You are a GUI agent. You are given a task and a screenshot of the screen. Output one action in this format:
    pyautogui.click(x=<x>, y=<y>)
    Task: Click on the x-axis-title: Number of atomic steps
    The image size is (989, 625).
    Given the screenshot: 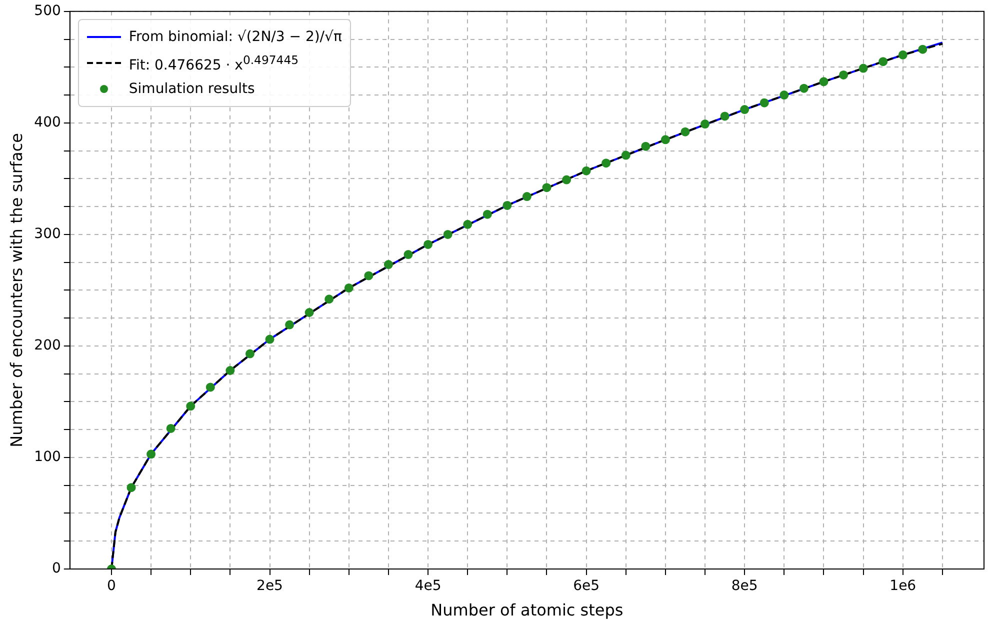 What is the action you would take?
    pyautogui.click(x=527, y=610)
    